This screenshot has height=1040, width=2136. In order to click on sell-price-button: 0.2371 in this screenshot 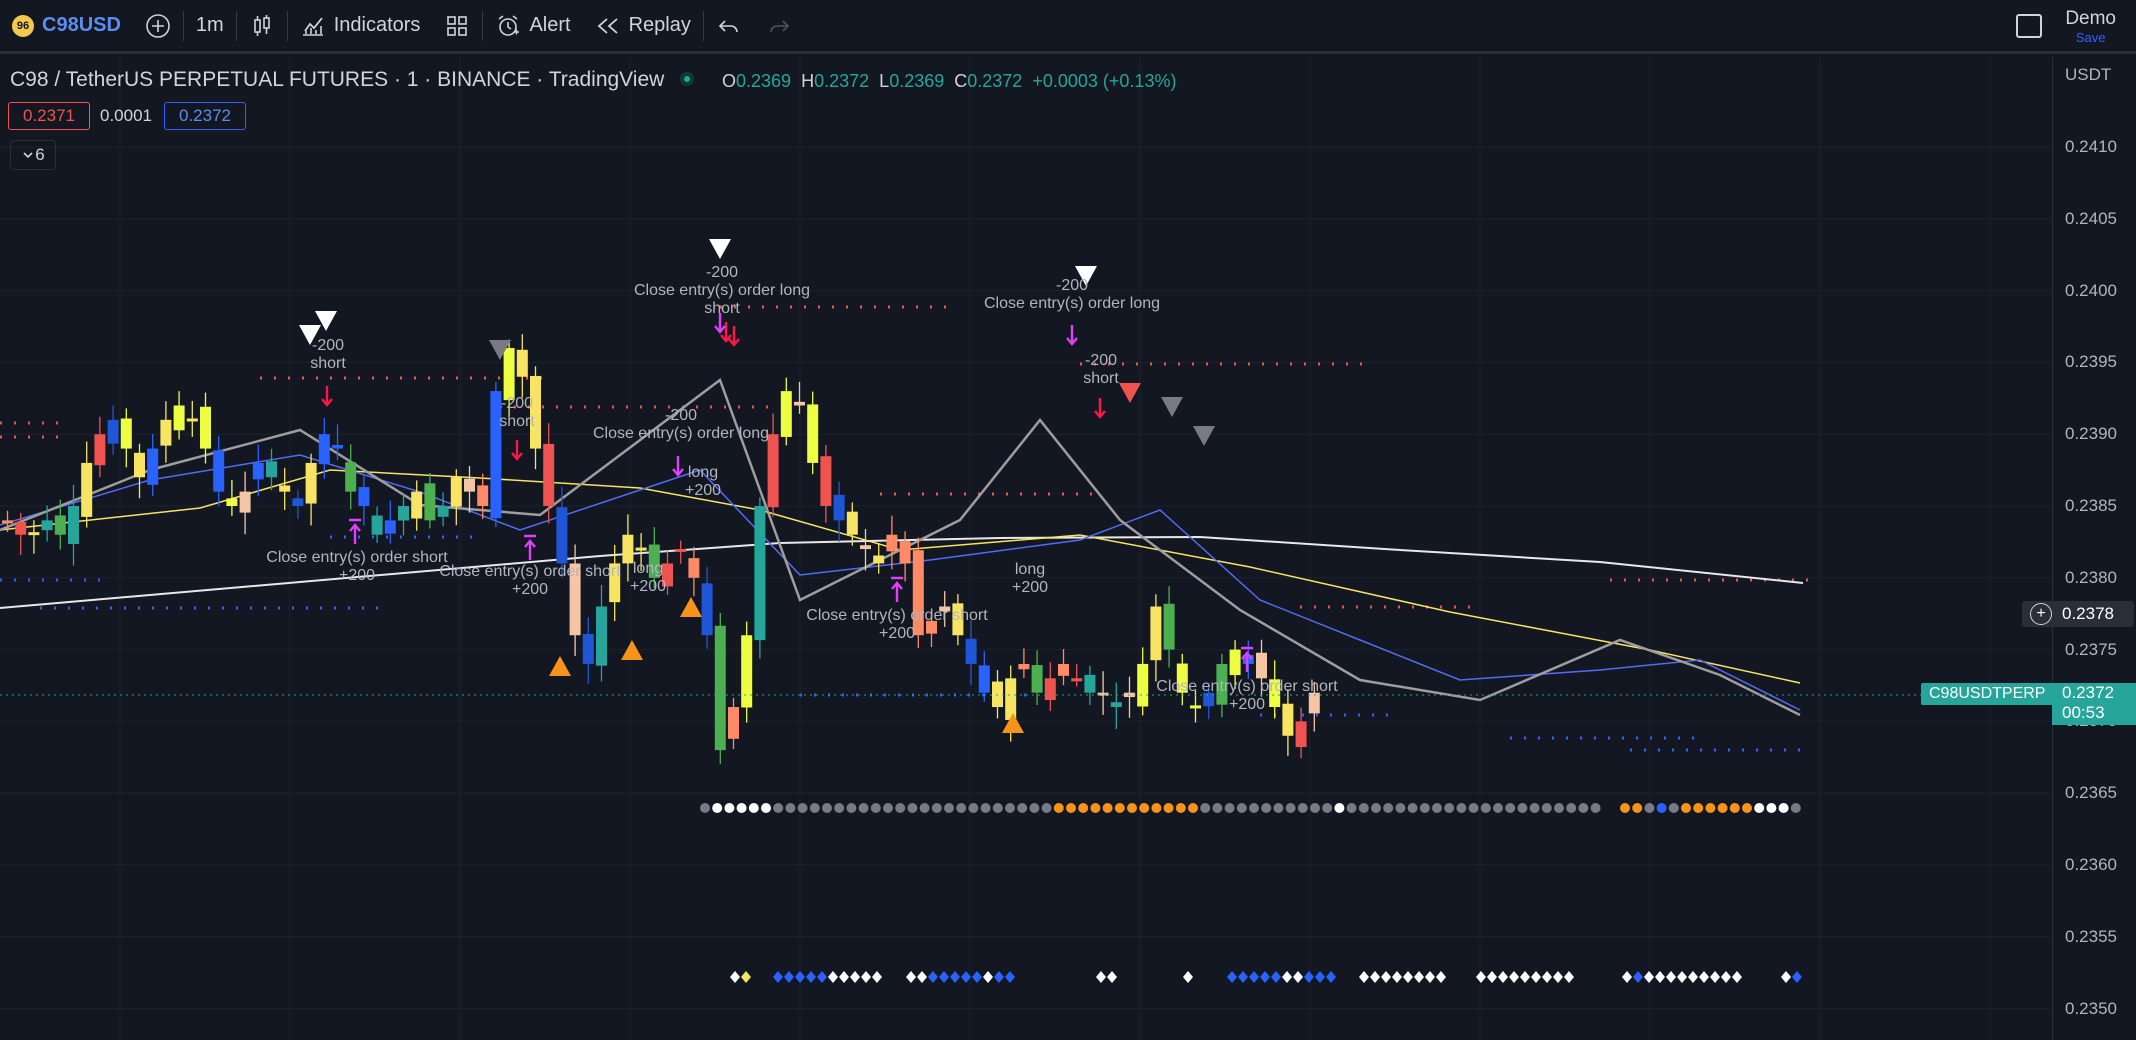, I will do `click(49, 116)`.